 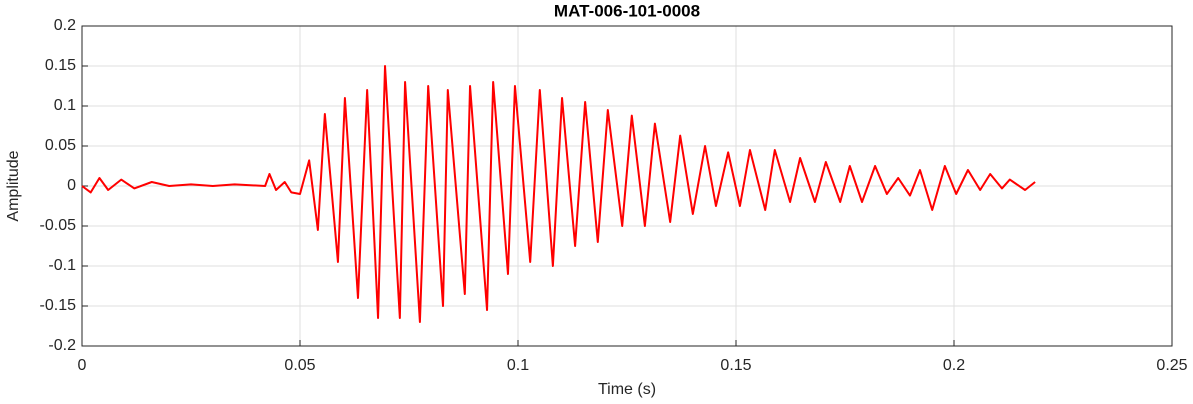 I want to click on y-tick-label: 0.05, so click(x=60, y=145).